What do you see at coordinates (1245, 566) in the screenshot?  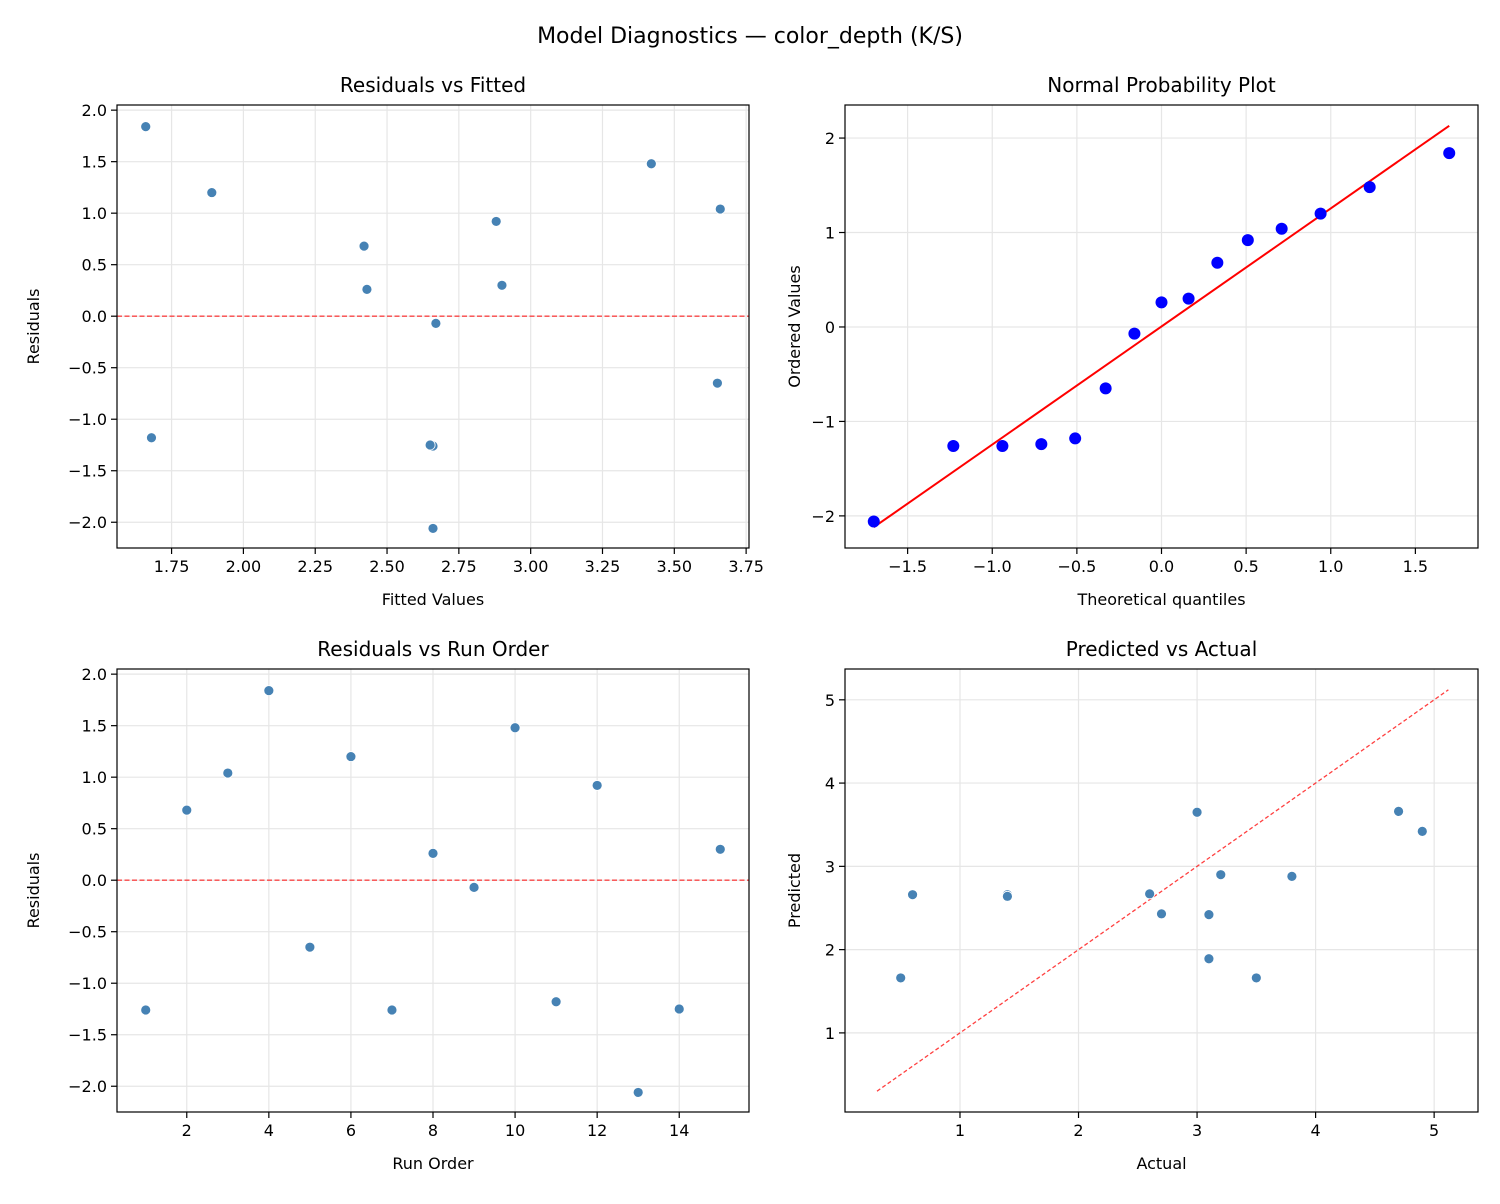 I see `x-tick-label: 0.5` at bounding box center [1245, 566].